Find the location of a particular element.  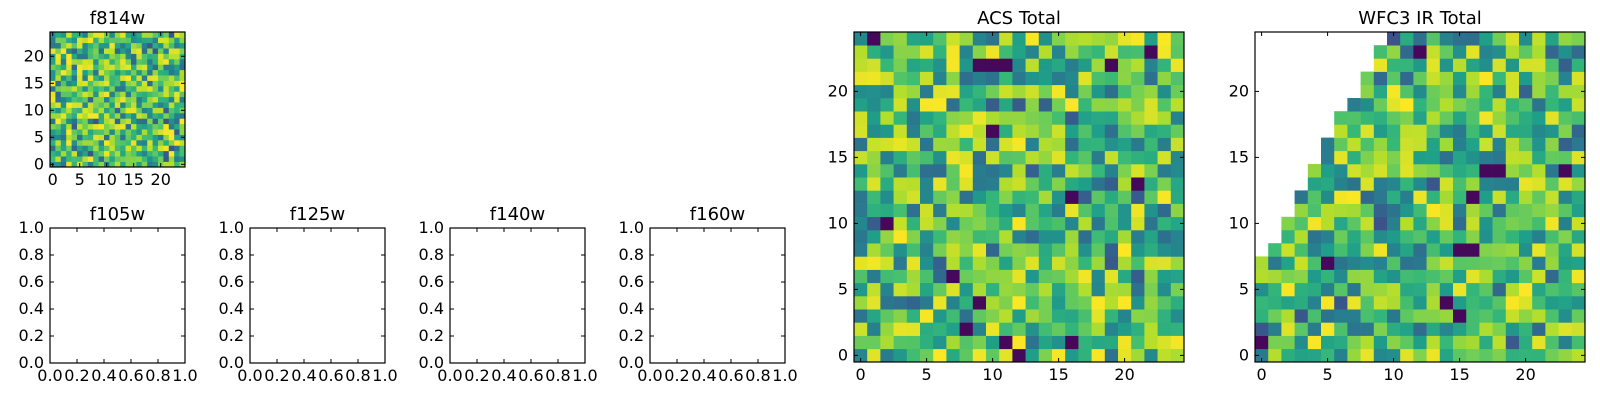

x-tick-label: 0.0 is located at coordinates (649, 375).